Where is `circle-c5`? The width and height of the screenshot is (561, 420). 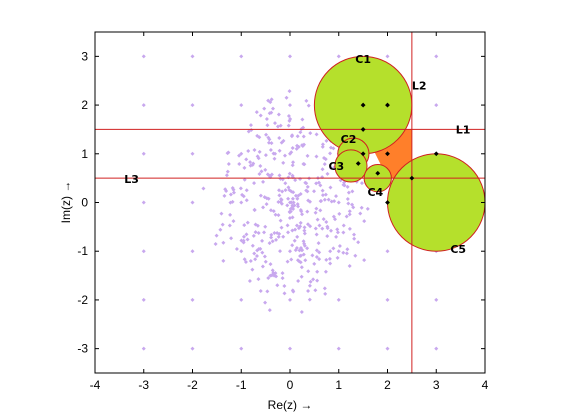
circle-c5 is located at coordinates (436, 202).